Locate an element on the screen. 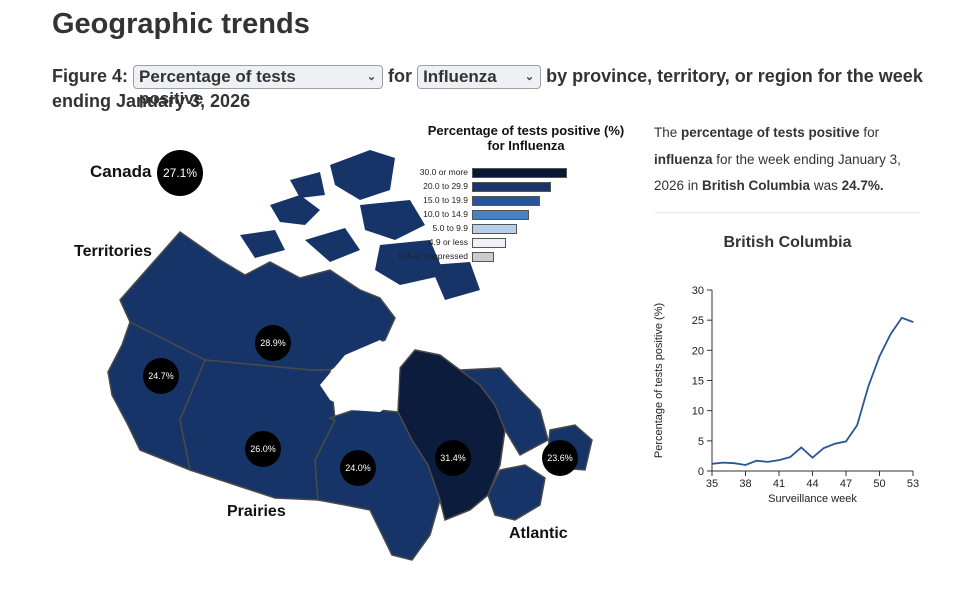 Image resolution: width=975 pixels, height=614 pixels. summary-value: 24.7%. is located at coordinates (862, 185).